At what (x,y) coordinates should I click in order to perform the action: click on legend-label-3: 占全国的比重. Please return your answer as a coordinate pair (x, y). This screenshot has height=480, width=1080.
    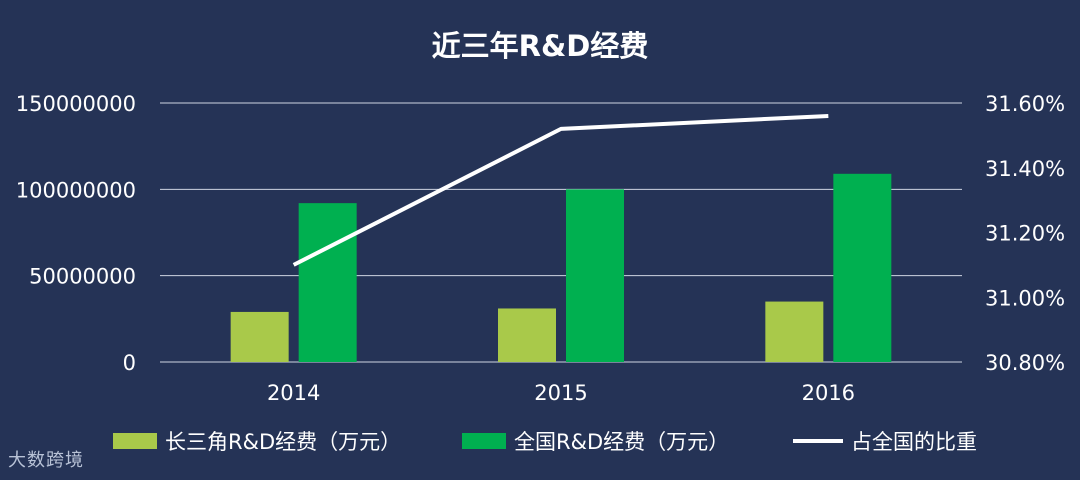
    Looking at the image, I should click on (914, 442).